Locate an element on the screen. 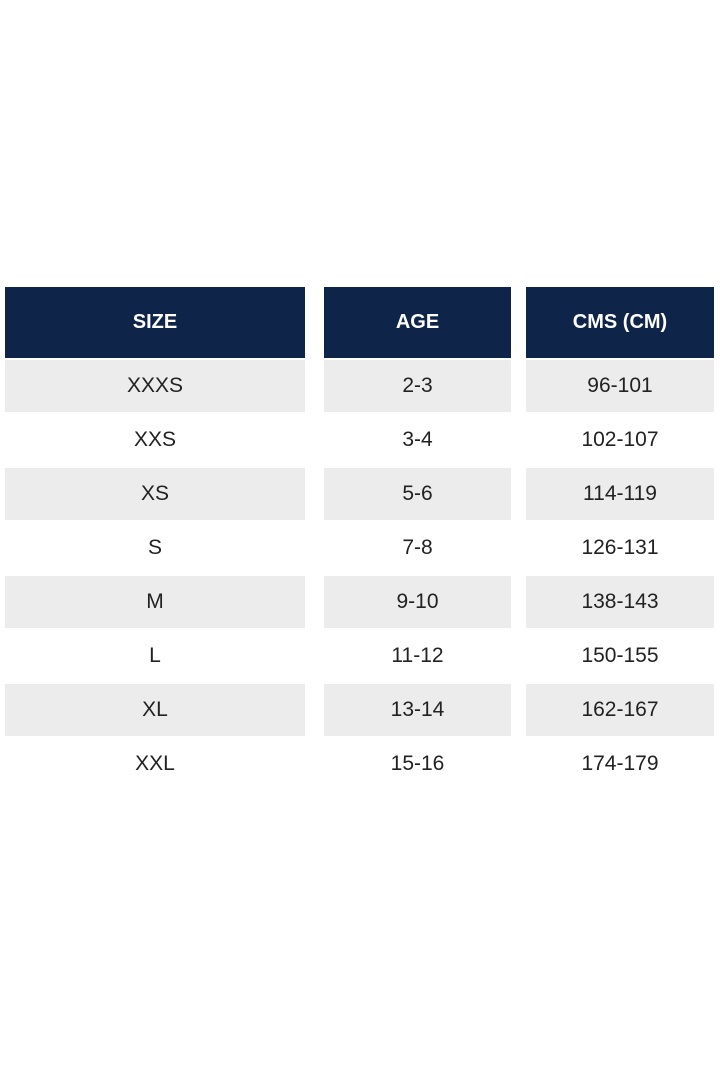  table-cell: 162-167 is located at coordinates (620, 710).